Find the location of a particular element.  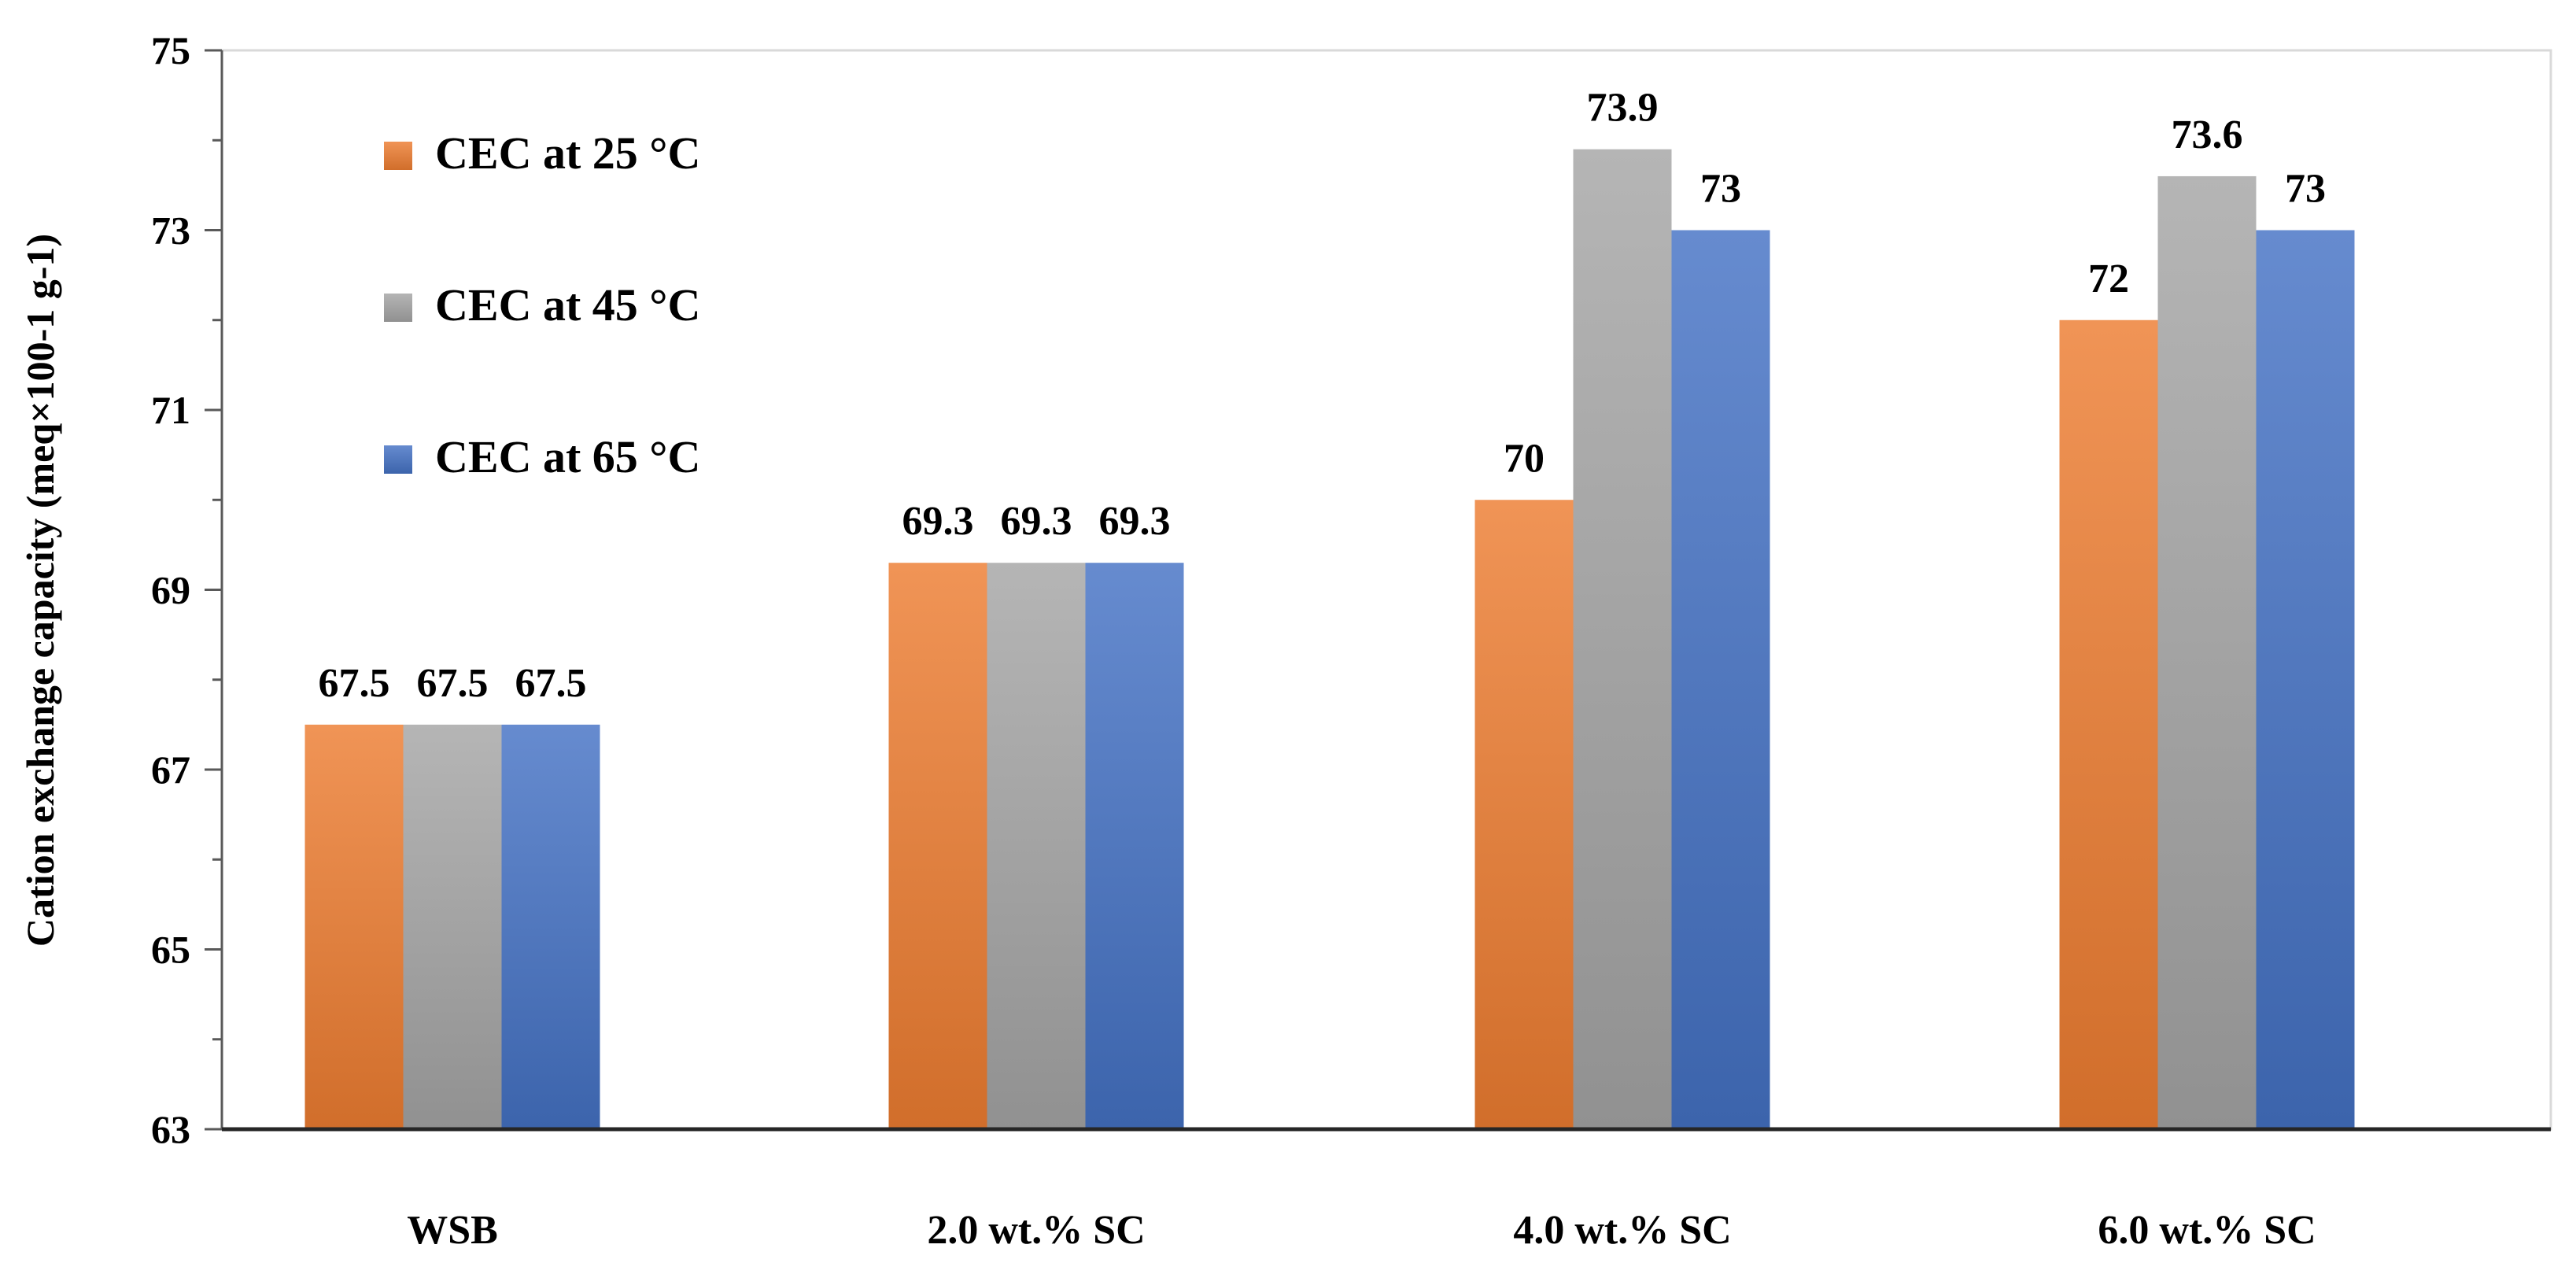

data-label: 72 is located at coordinates (2108, 279).